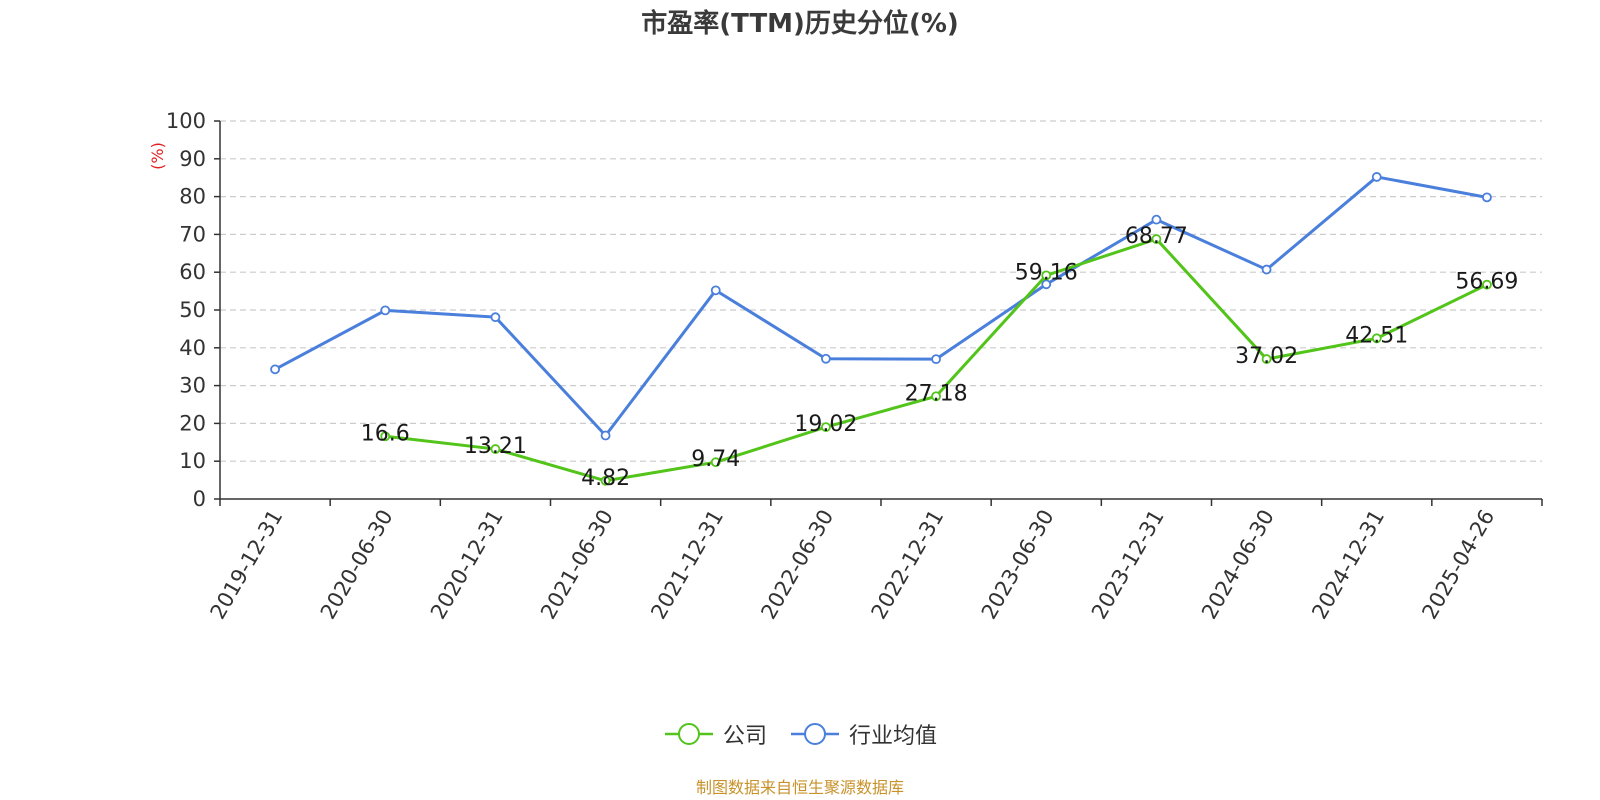 Image resolution: width=1600 pixels, height=800 pixels. I want to click on y-tick-label: 100, so click(186, 121).